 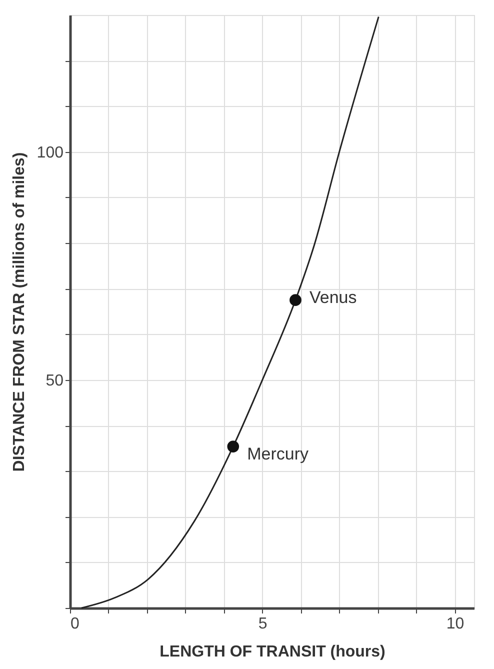 I want to click on series-label: Mercury, so click(x=278, y=454).